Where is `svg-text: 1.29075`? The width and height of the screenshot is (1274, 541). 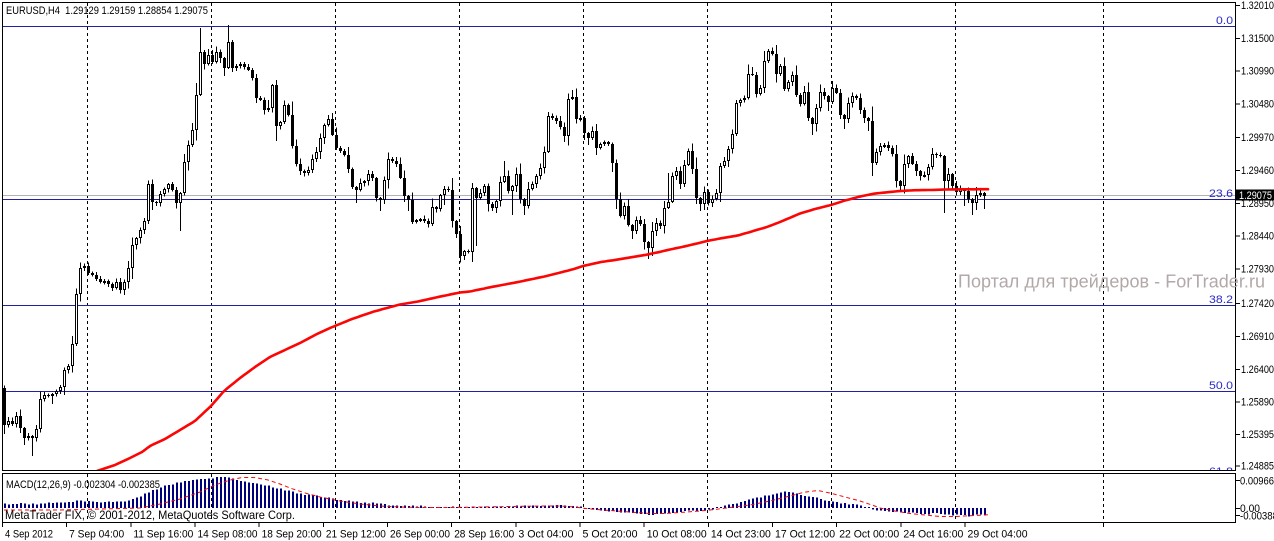 svg-text: 1.29075 is located at coordinates (1255, 196).